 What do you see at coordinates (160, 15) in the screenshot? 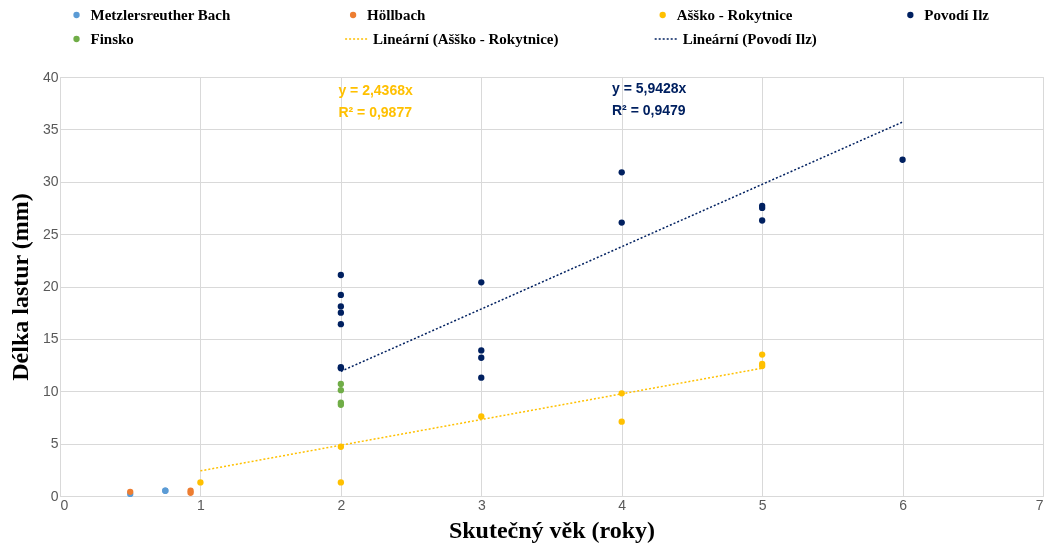
I see `legend-label: Metzlersreuther Bach` at bounding box center [160, 15].